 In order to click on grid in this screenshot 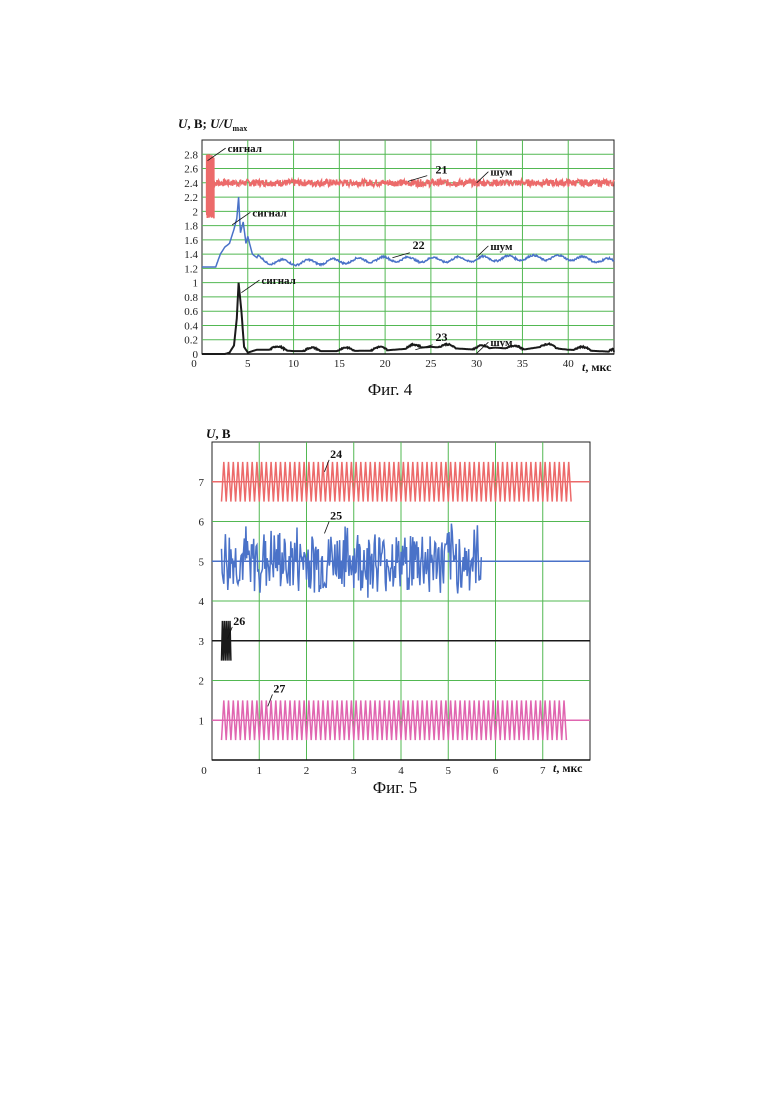, I will do `click(408, 247)`.